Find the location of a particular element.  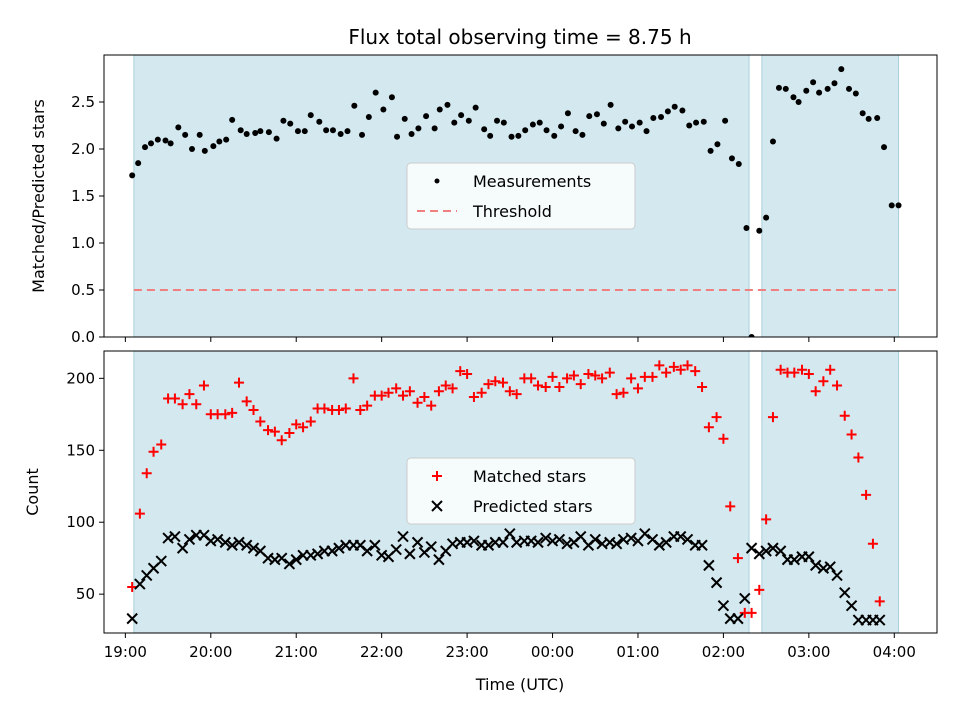

legend-label: Matched stars is located at coordinates (529, 476).